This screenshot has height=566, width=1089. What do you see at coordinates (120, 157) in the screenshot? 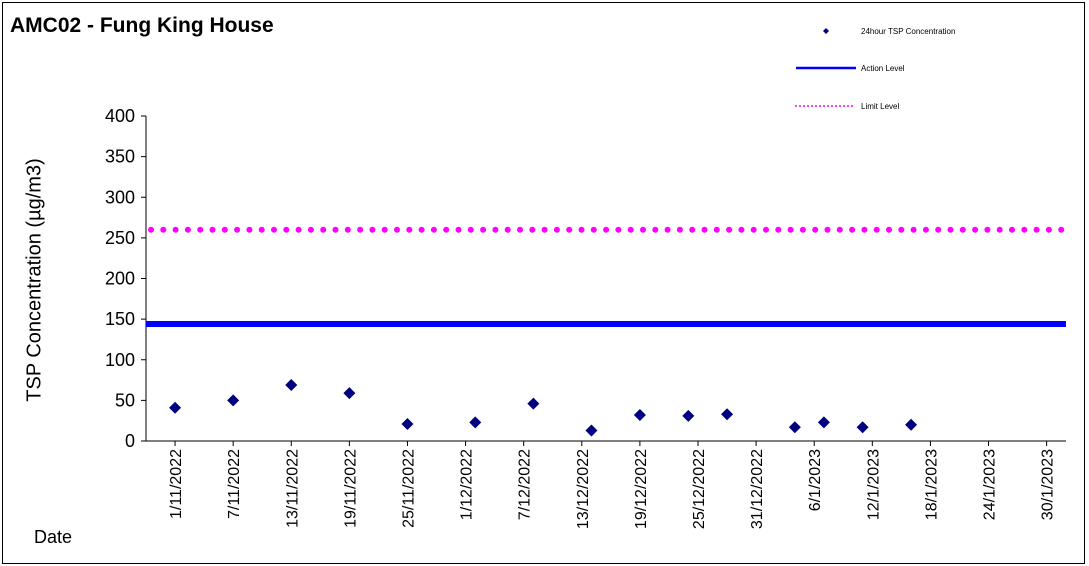
I see `y-tick-label: 350` at bounding box center [120, 157].